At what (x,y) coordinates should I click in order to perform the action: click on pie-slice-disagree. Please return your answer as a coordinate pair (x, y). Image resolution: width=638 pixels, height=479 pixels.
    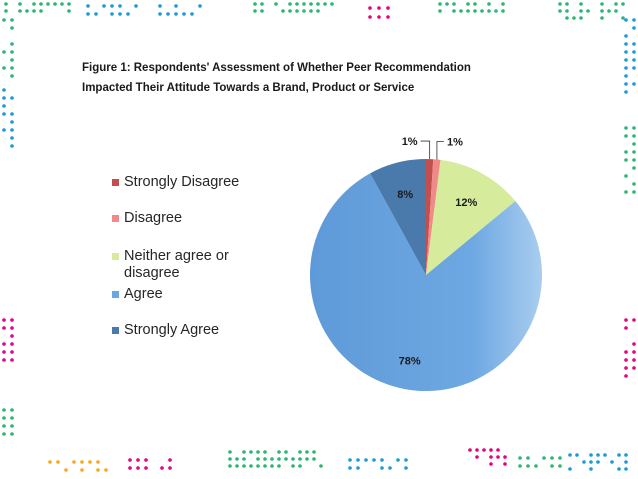
    Looking at the image, I should click on (433, 217).